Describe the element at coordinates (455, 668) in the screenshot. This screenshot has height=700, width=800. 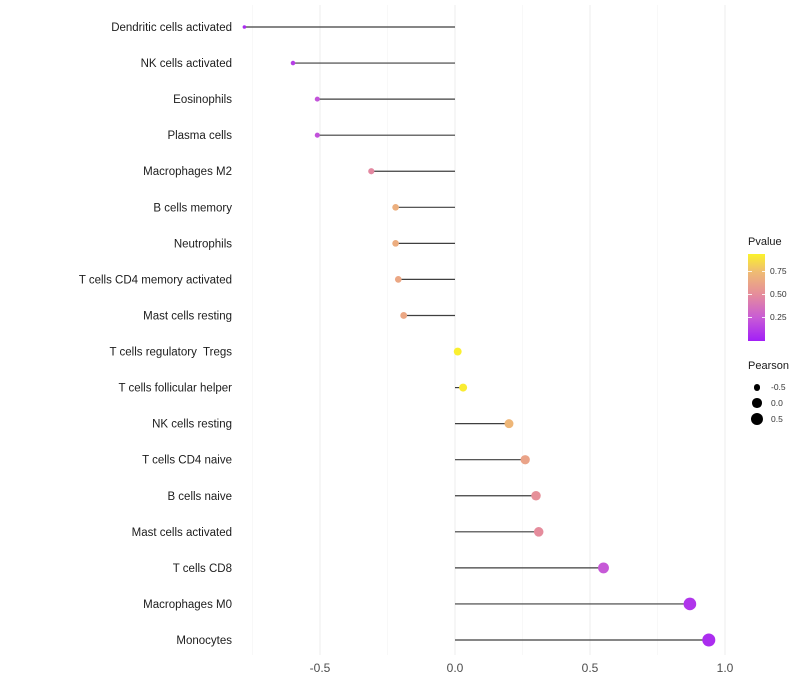
I see `x-tick-label: 0.0` at that location.